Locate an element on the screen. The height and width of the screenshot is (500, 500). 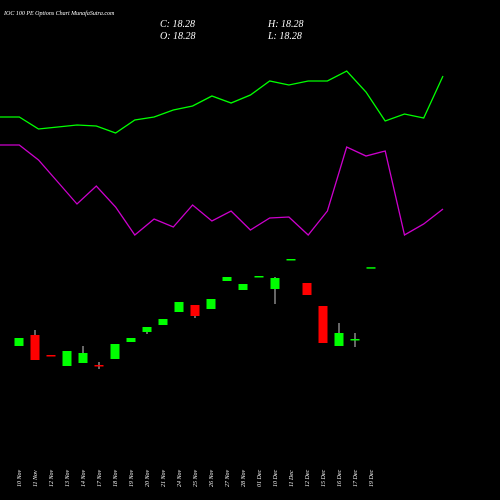
x-tick-label: 28 Nov is located at coordinates (244, 478).